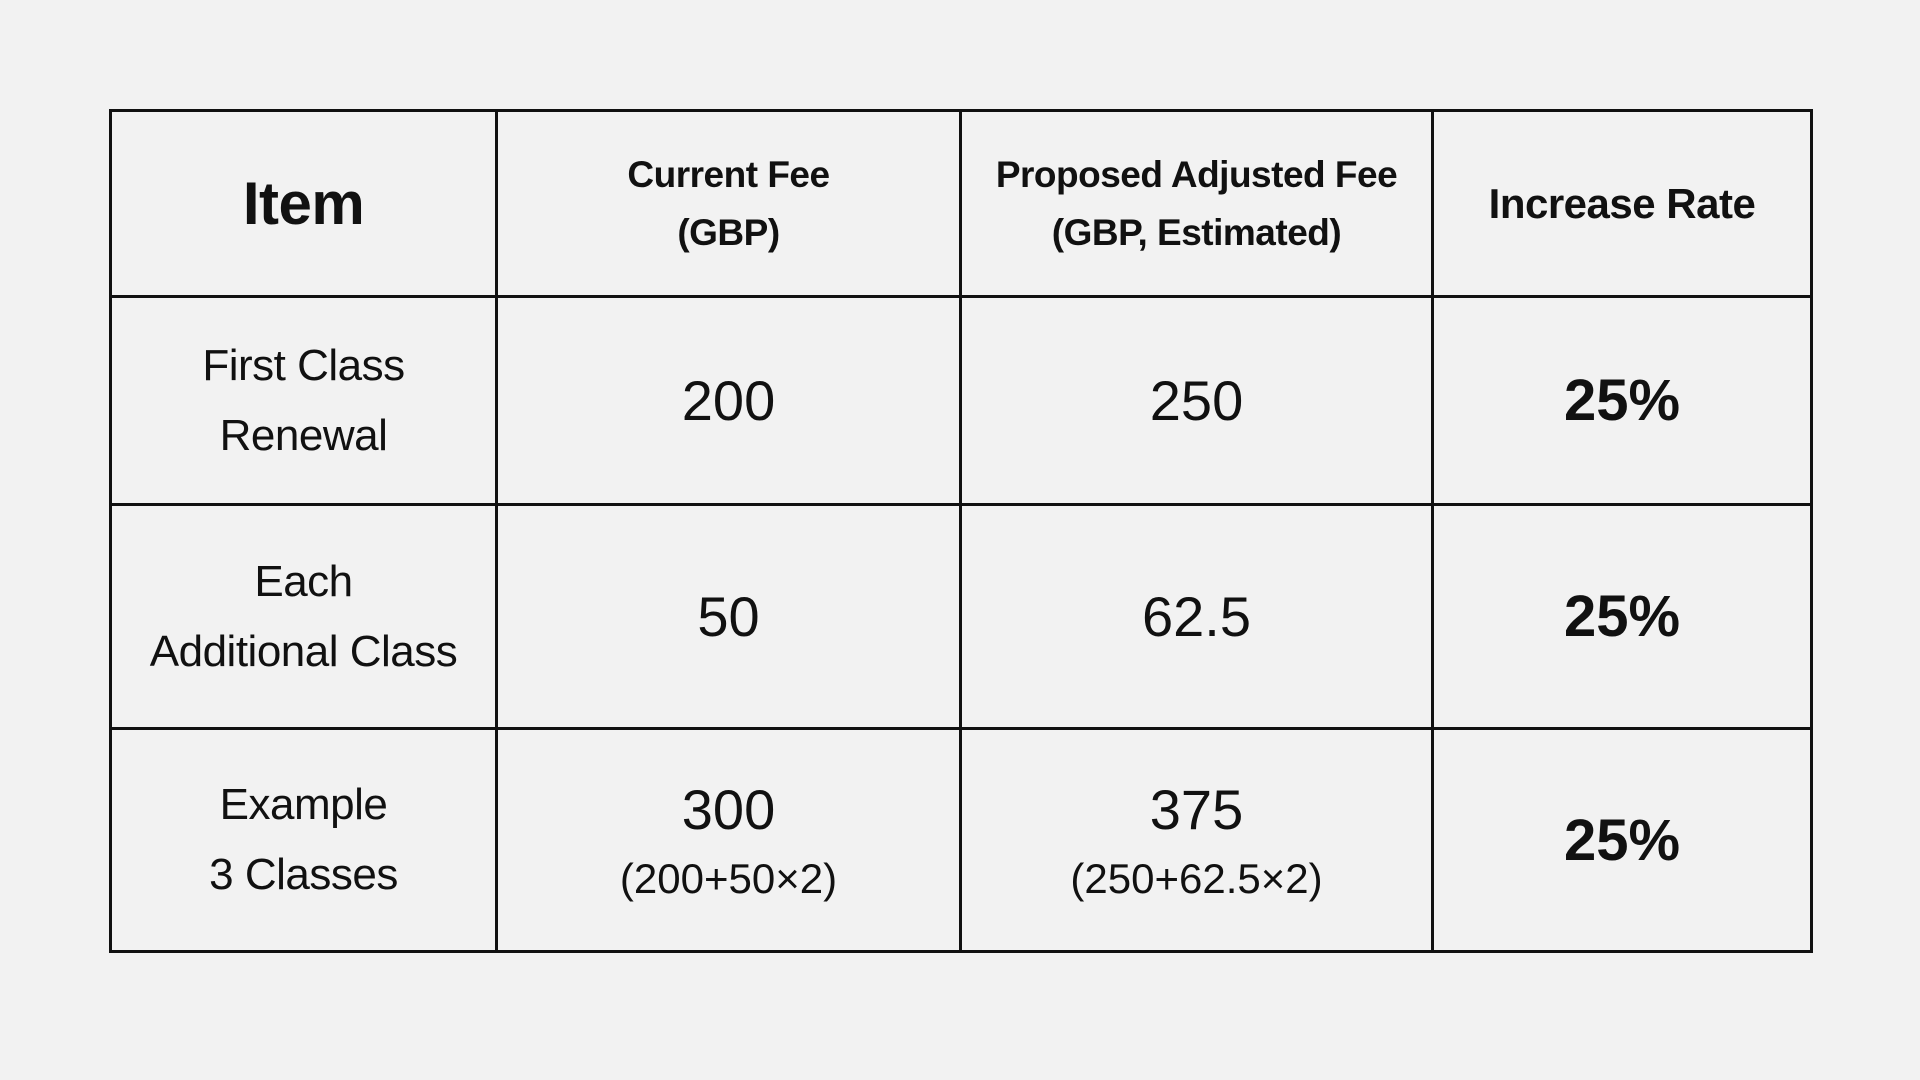 Image resolution: width=1920 pixels, height=1080 pixels. Describe the element at coordinates (1196, 203) in the screenshot. I see `header-proposed-fee: Proposed Adjusted Fee (GBP, Estimated)` at that location.